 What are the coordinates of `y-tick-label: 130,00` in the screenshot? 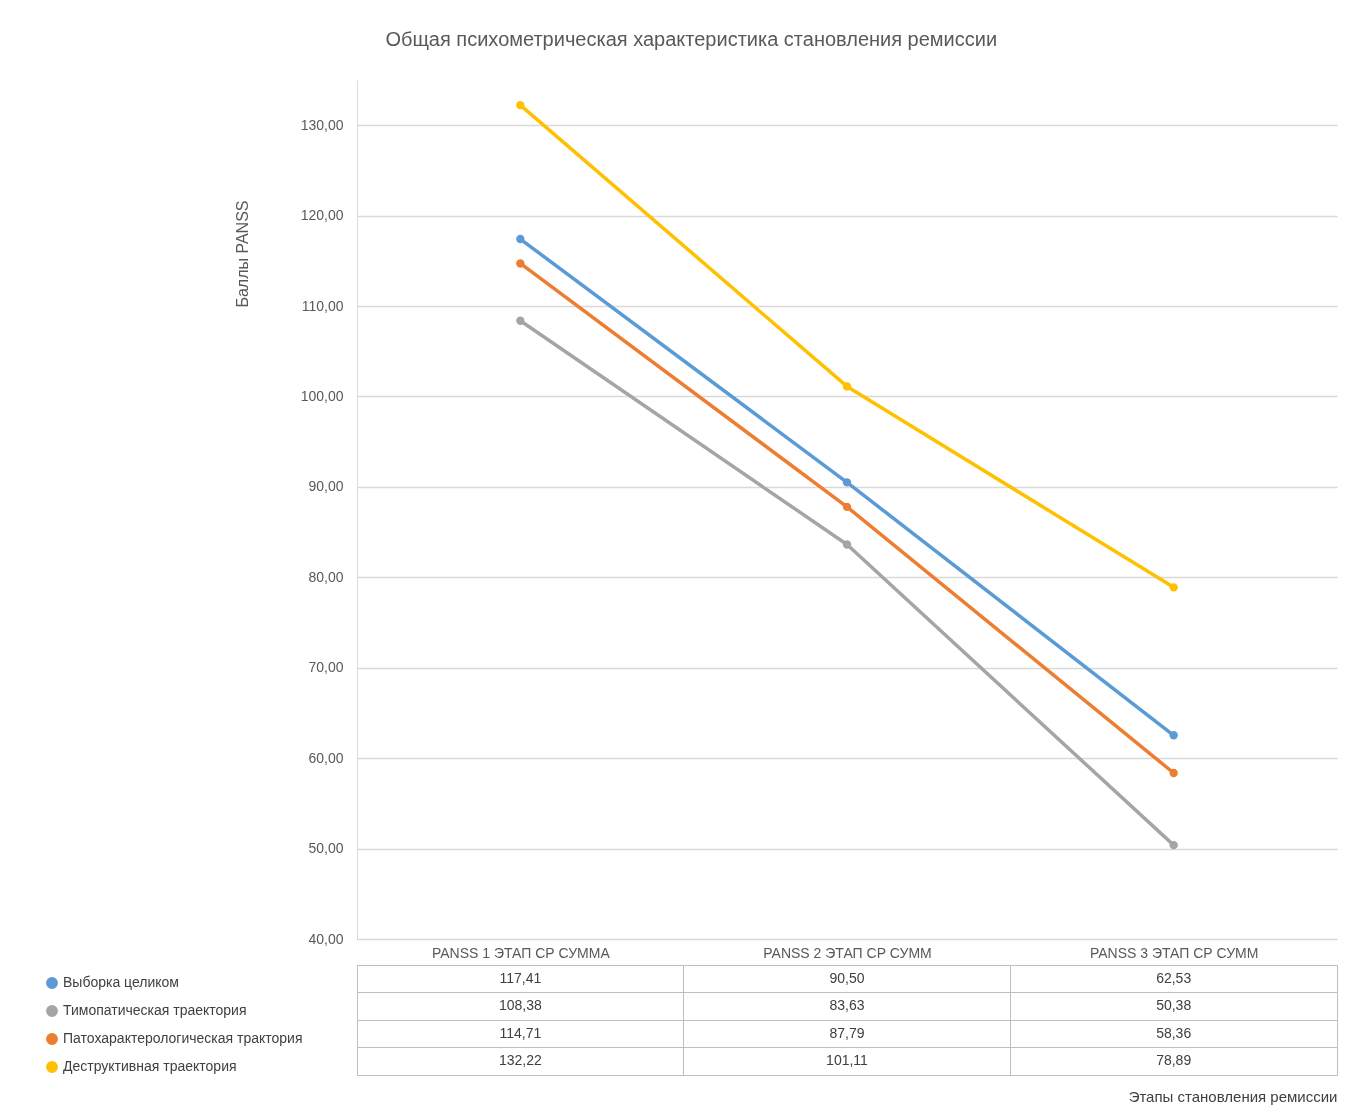 It's located at (322, 124).